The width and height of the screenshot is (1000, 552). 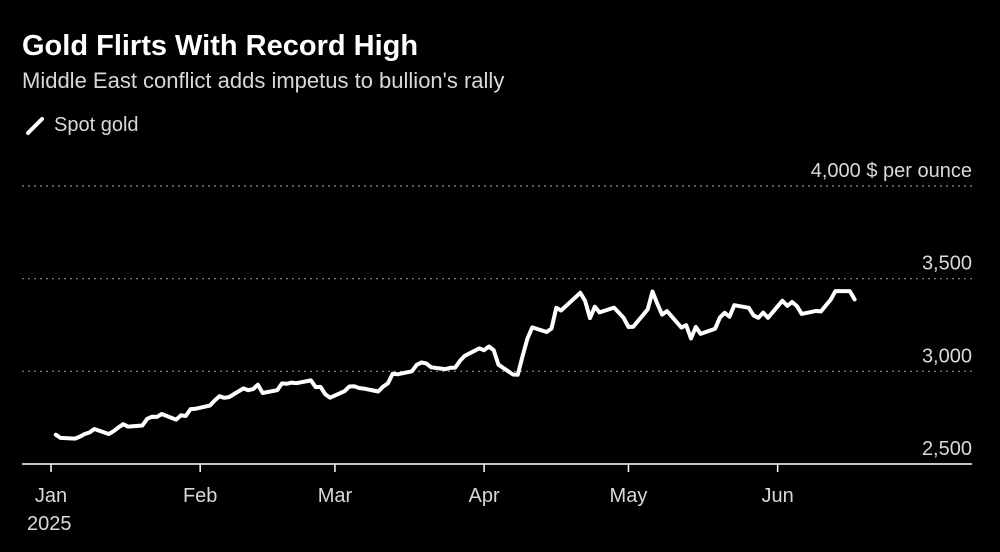 I want to click on legend: Spot gold, so click(x=81, y=125).